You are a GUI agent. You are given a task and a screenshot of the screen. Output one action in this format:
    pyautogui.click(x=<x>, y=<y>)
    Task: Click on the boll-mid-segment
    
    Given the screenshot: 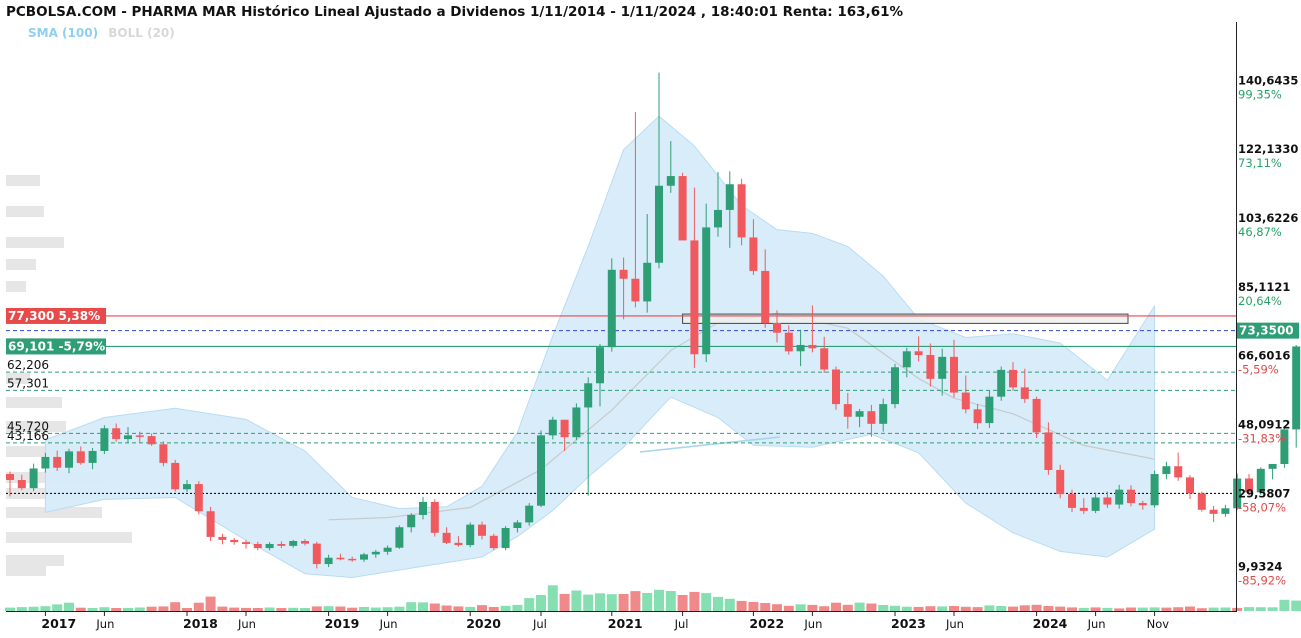 What is the action you would take?
    pyautogui.click(x=710, y=444)
    